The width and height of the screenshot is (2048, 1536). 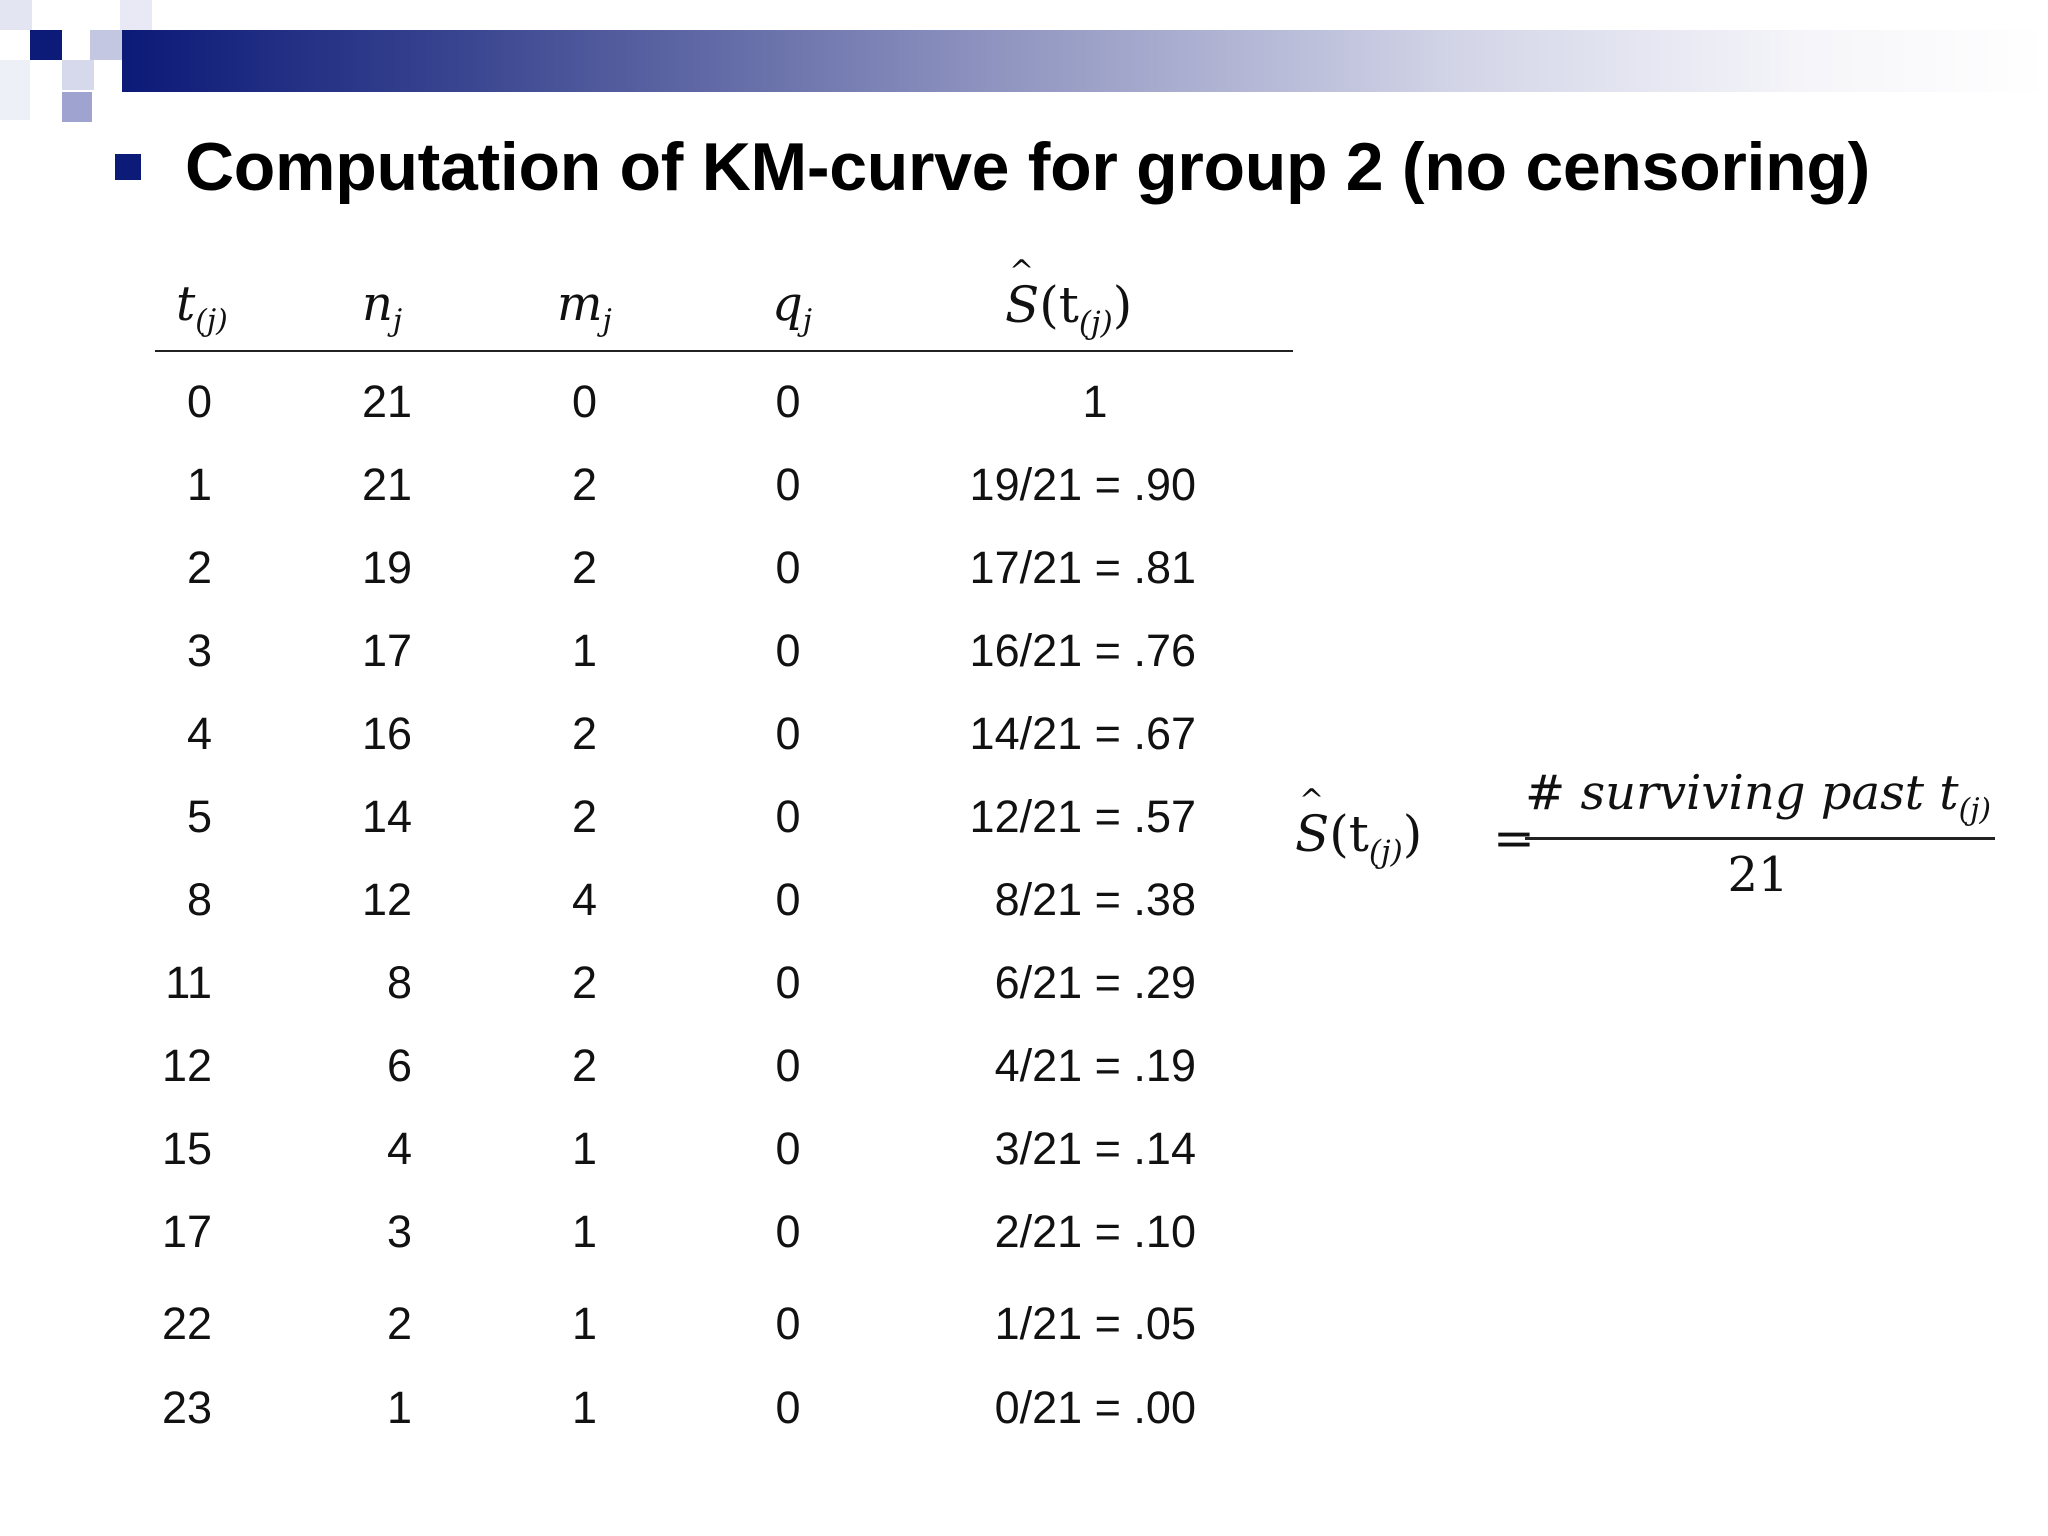 I want to click on header-q: qj, so click(x=792, y=307).